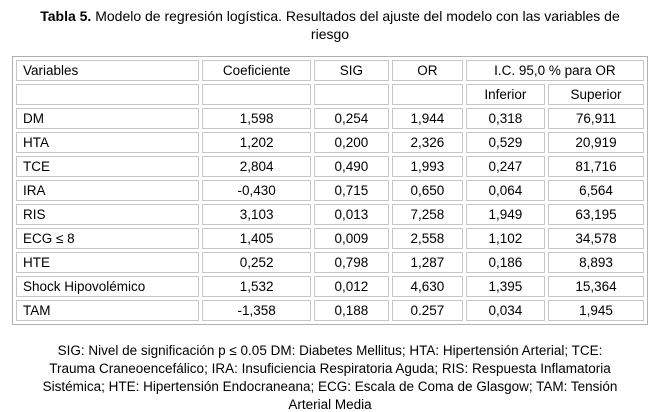 The height and width of the screenshot is (412, 660). Describe the element at coordinates (256, 70) in the screenshot. I see `column-header-coeficiente: Coeficiente` at that location.